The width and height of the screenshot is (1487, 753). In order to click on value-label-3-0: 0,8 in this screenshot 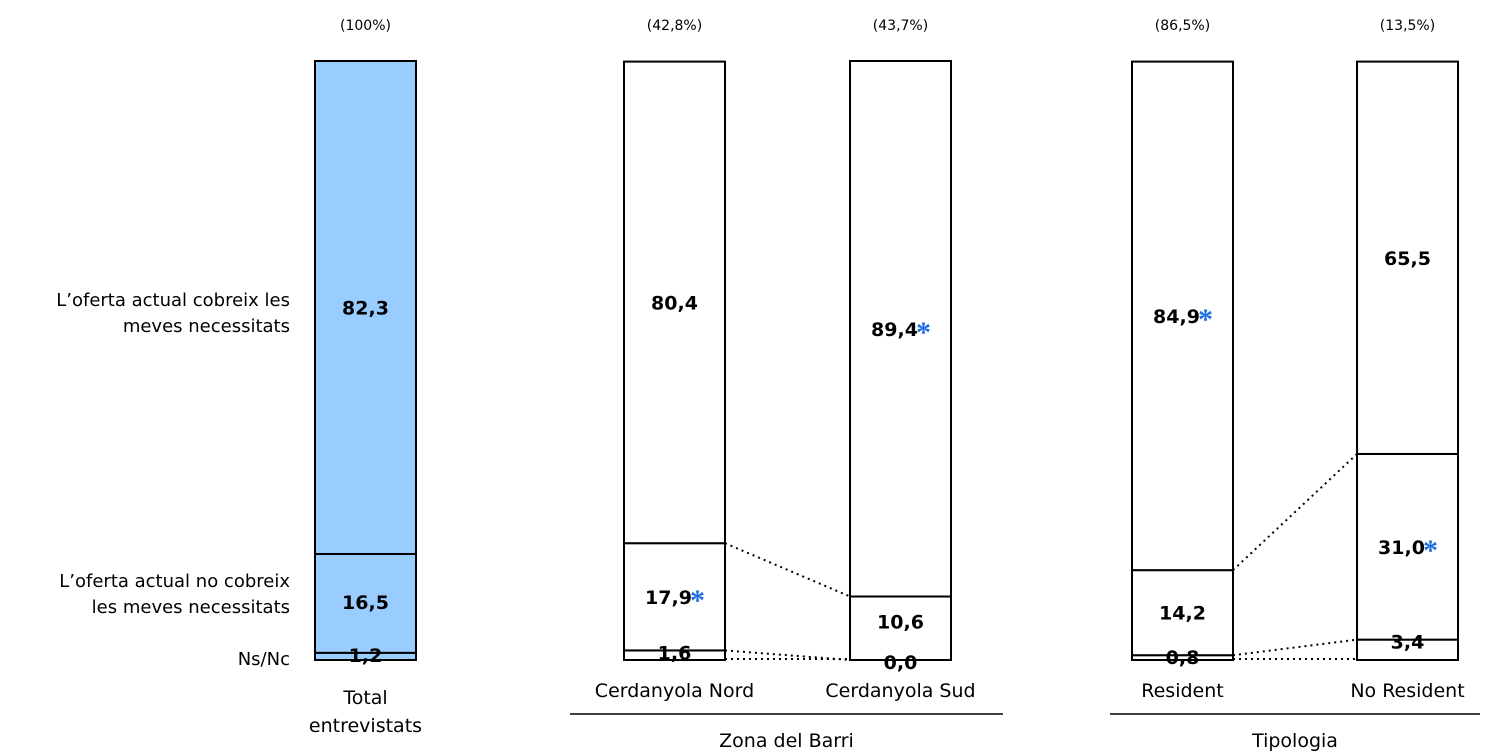, I will do `click(1183, 658)`.